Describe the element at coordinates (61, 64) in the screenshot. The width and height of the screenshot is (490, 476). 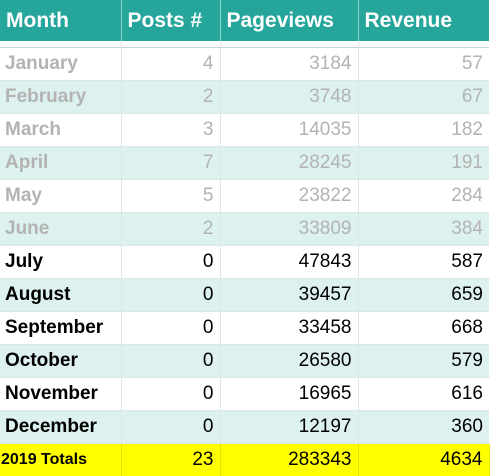
I see `month-cell: January` at that location.